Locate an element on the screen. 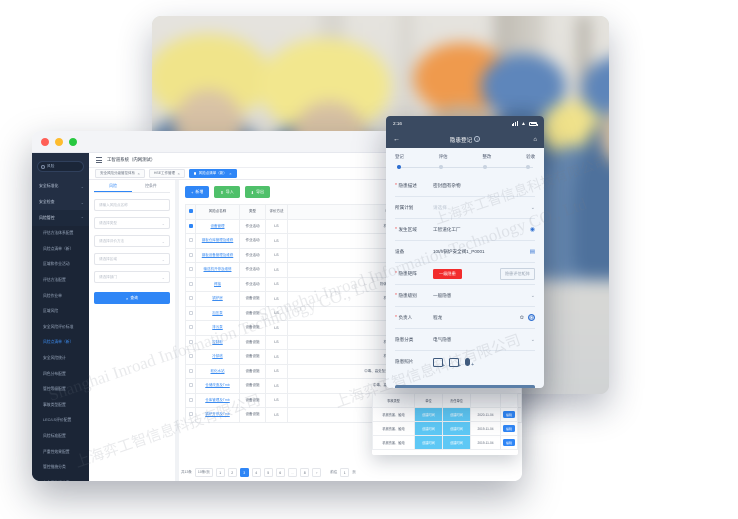  sidebar-item-risk-eval-standard: 安全风险评价标准 is located at coordinates (60, 327).